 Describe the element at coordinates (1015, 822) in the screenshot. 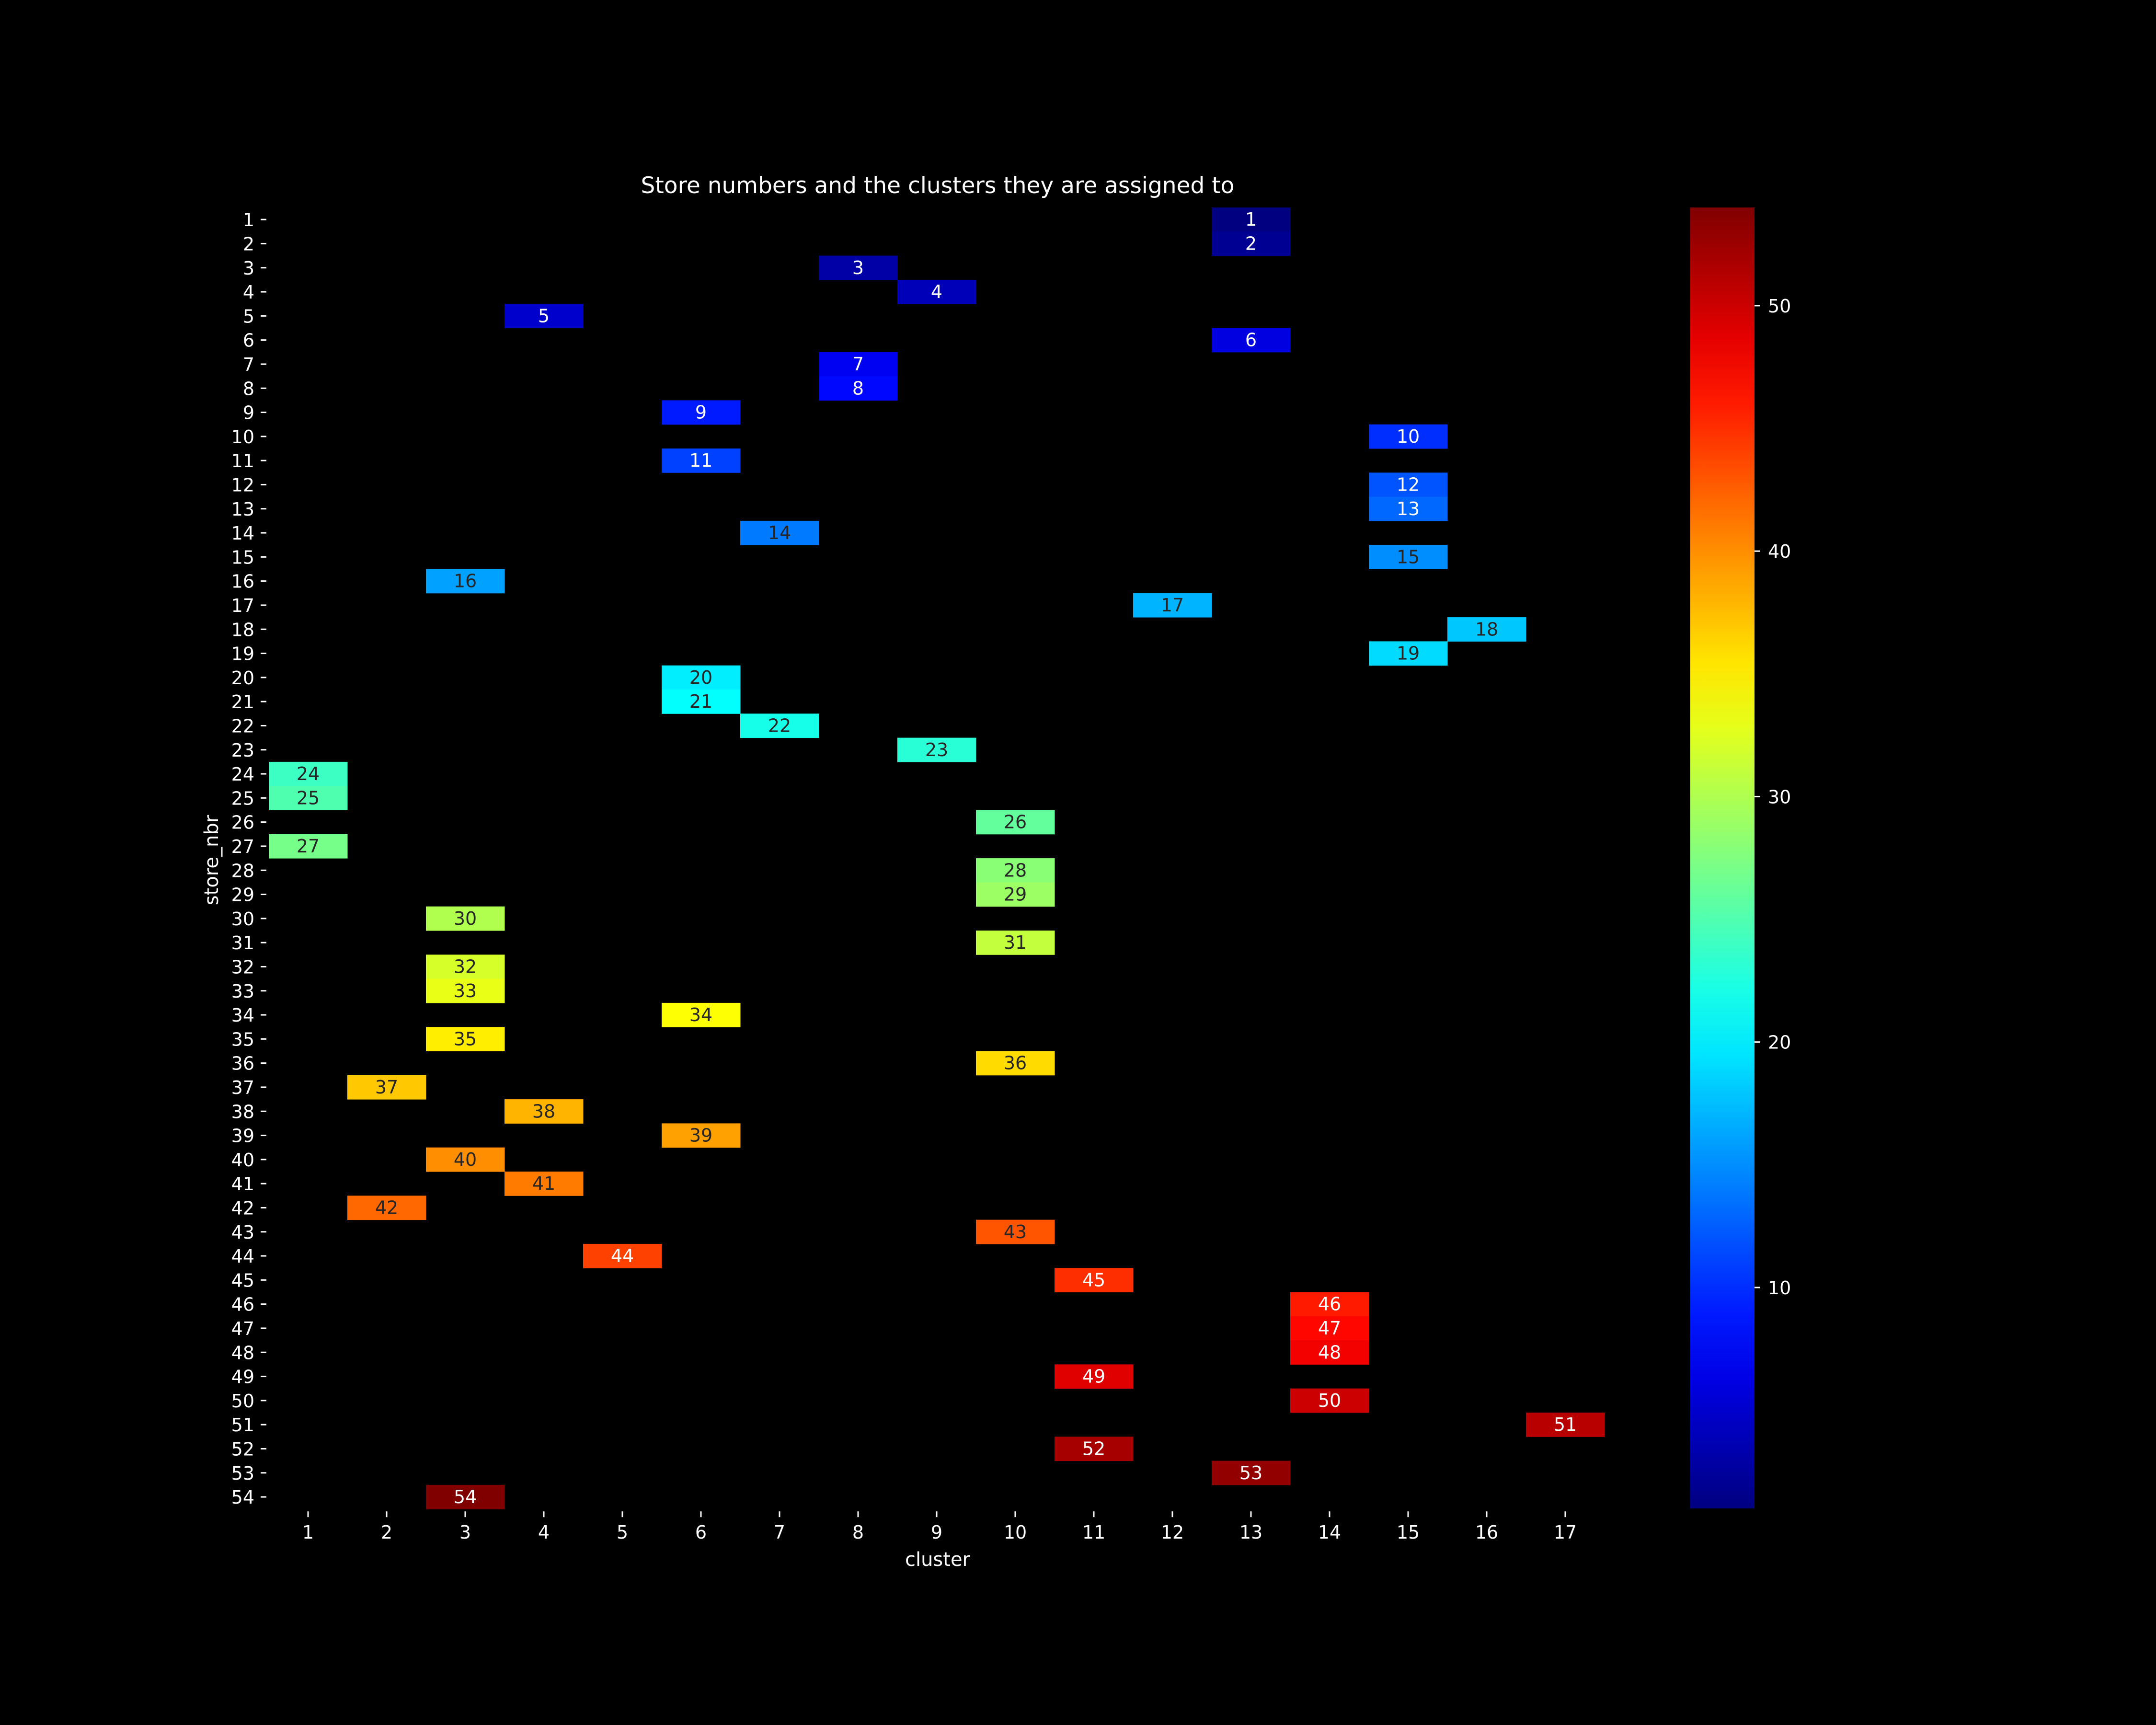

I see `cell-value-label: 26` at that location.